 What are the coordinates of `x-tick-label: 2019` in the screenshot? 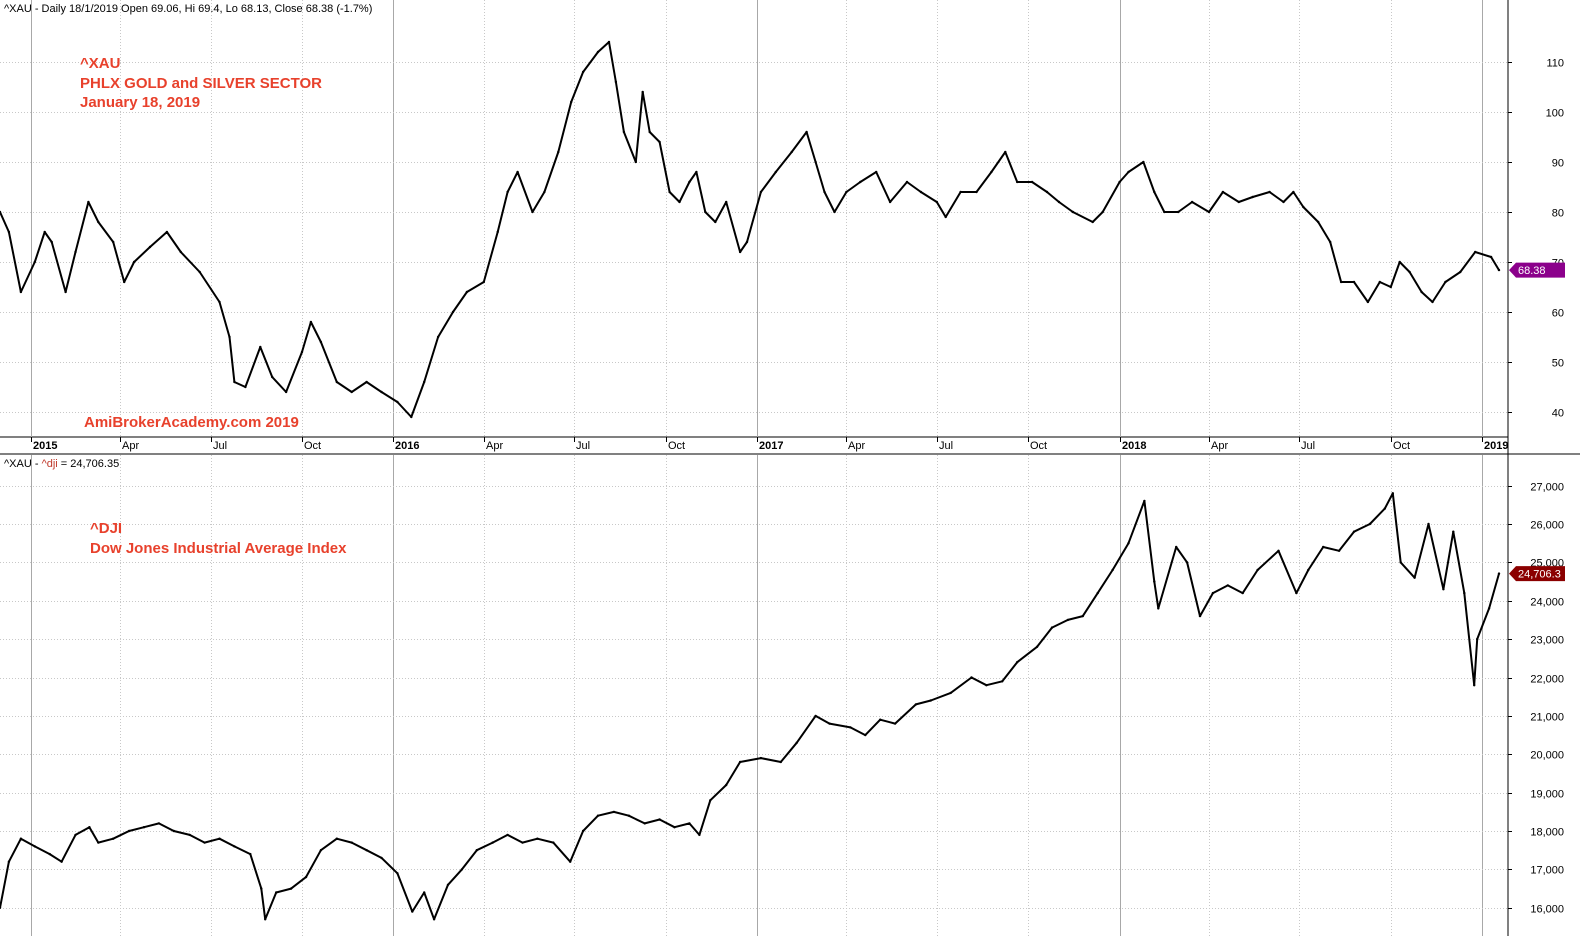 It's located at (1496, 446).